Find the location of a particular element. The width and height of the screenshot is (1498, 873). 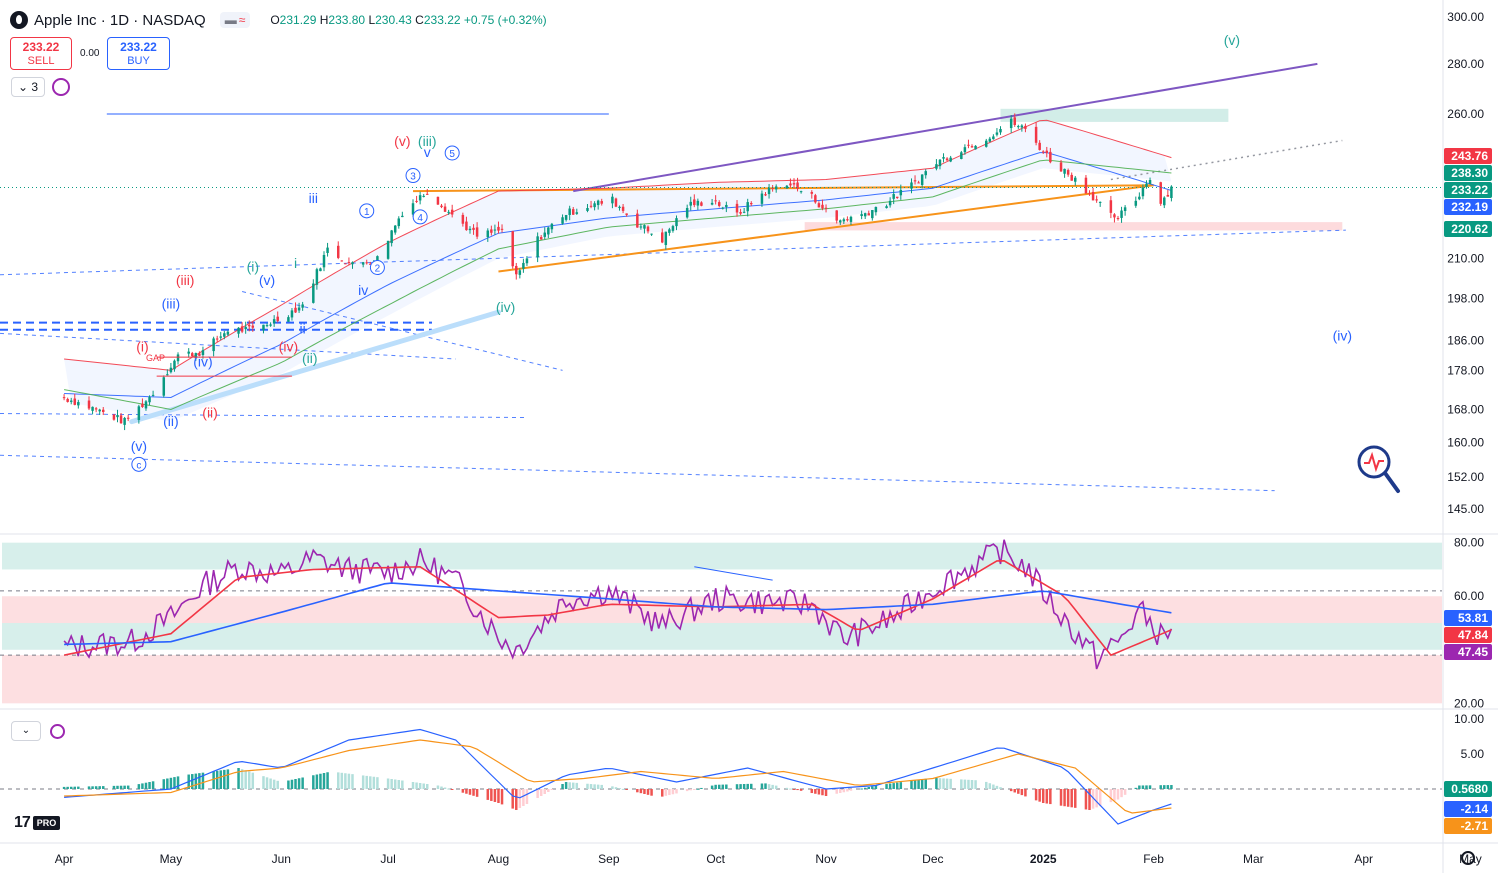

symbol-title: Apple Inc · 1D · NASDAQ is located at coordinates (120, 20).